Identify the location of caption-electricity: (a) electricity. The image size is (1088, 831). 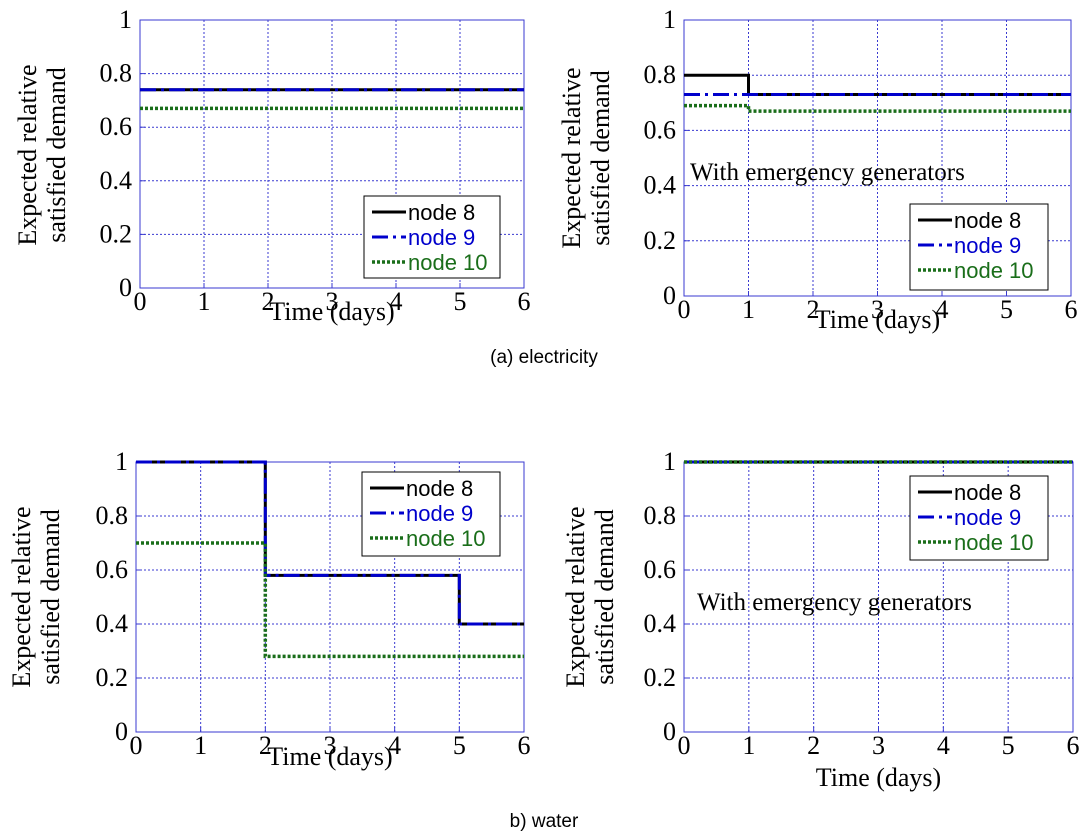
(544, 357).